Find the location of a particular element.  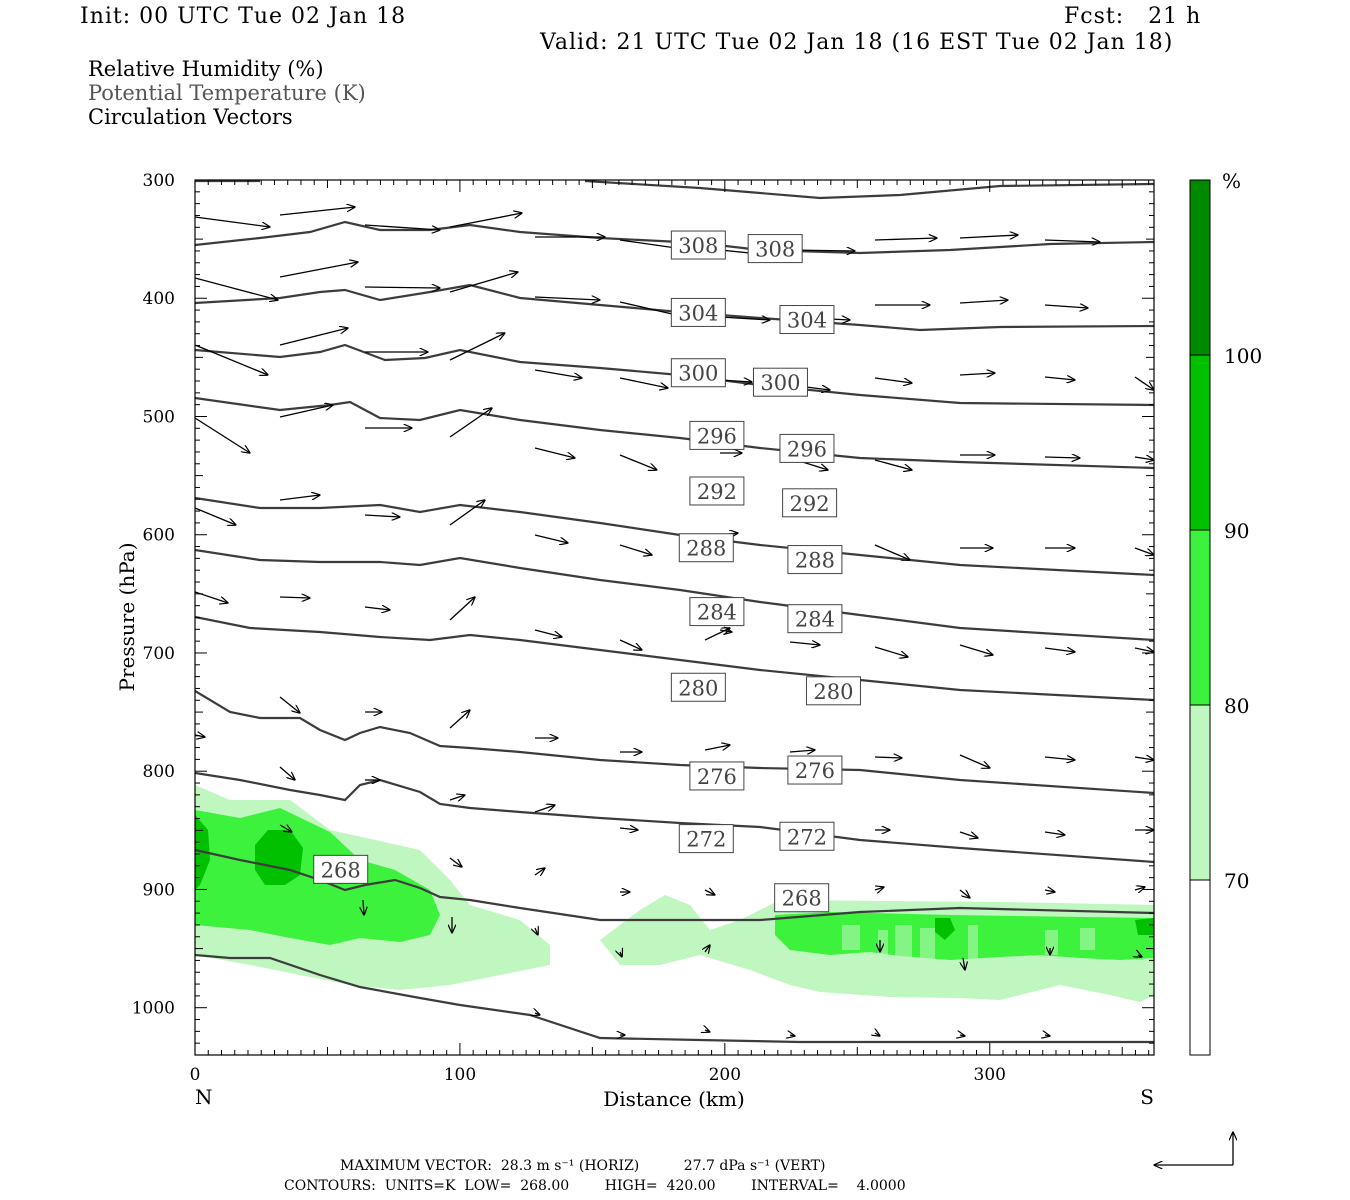

contour-label-text: 300 is located at coordinates (780, 383).